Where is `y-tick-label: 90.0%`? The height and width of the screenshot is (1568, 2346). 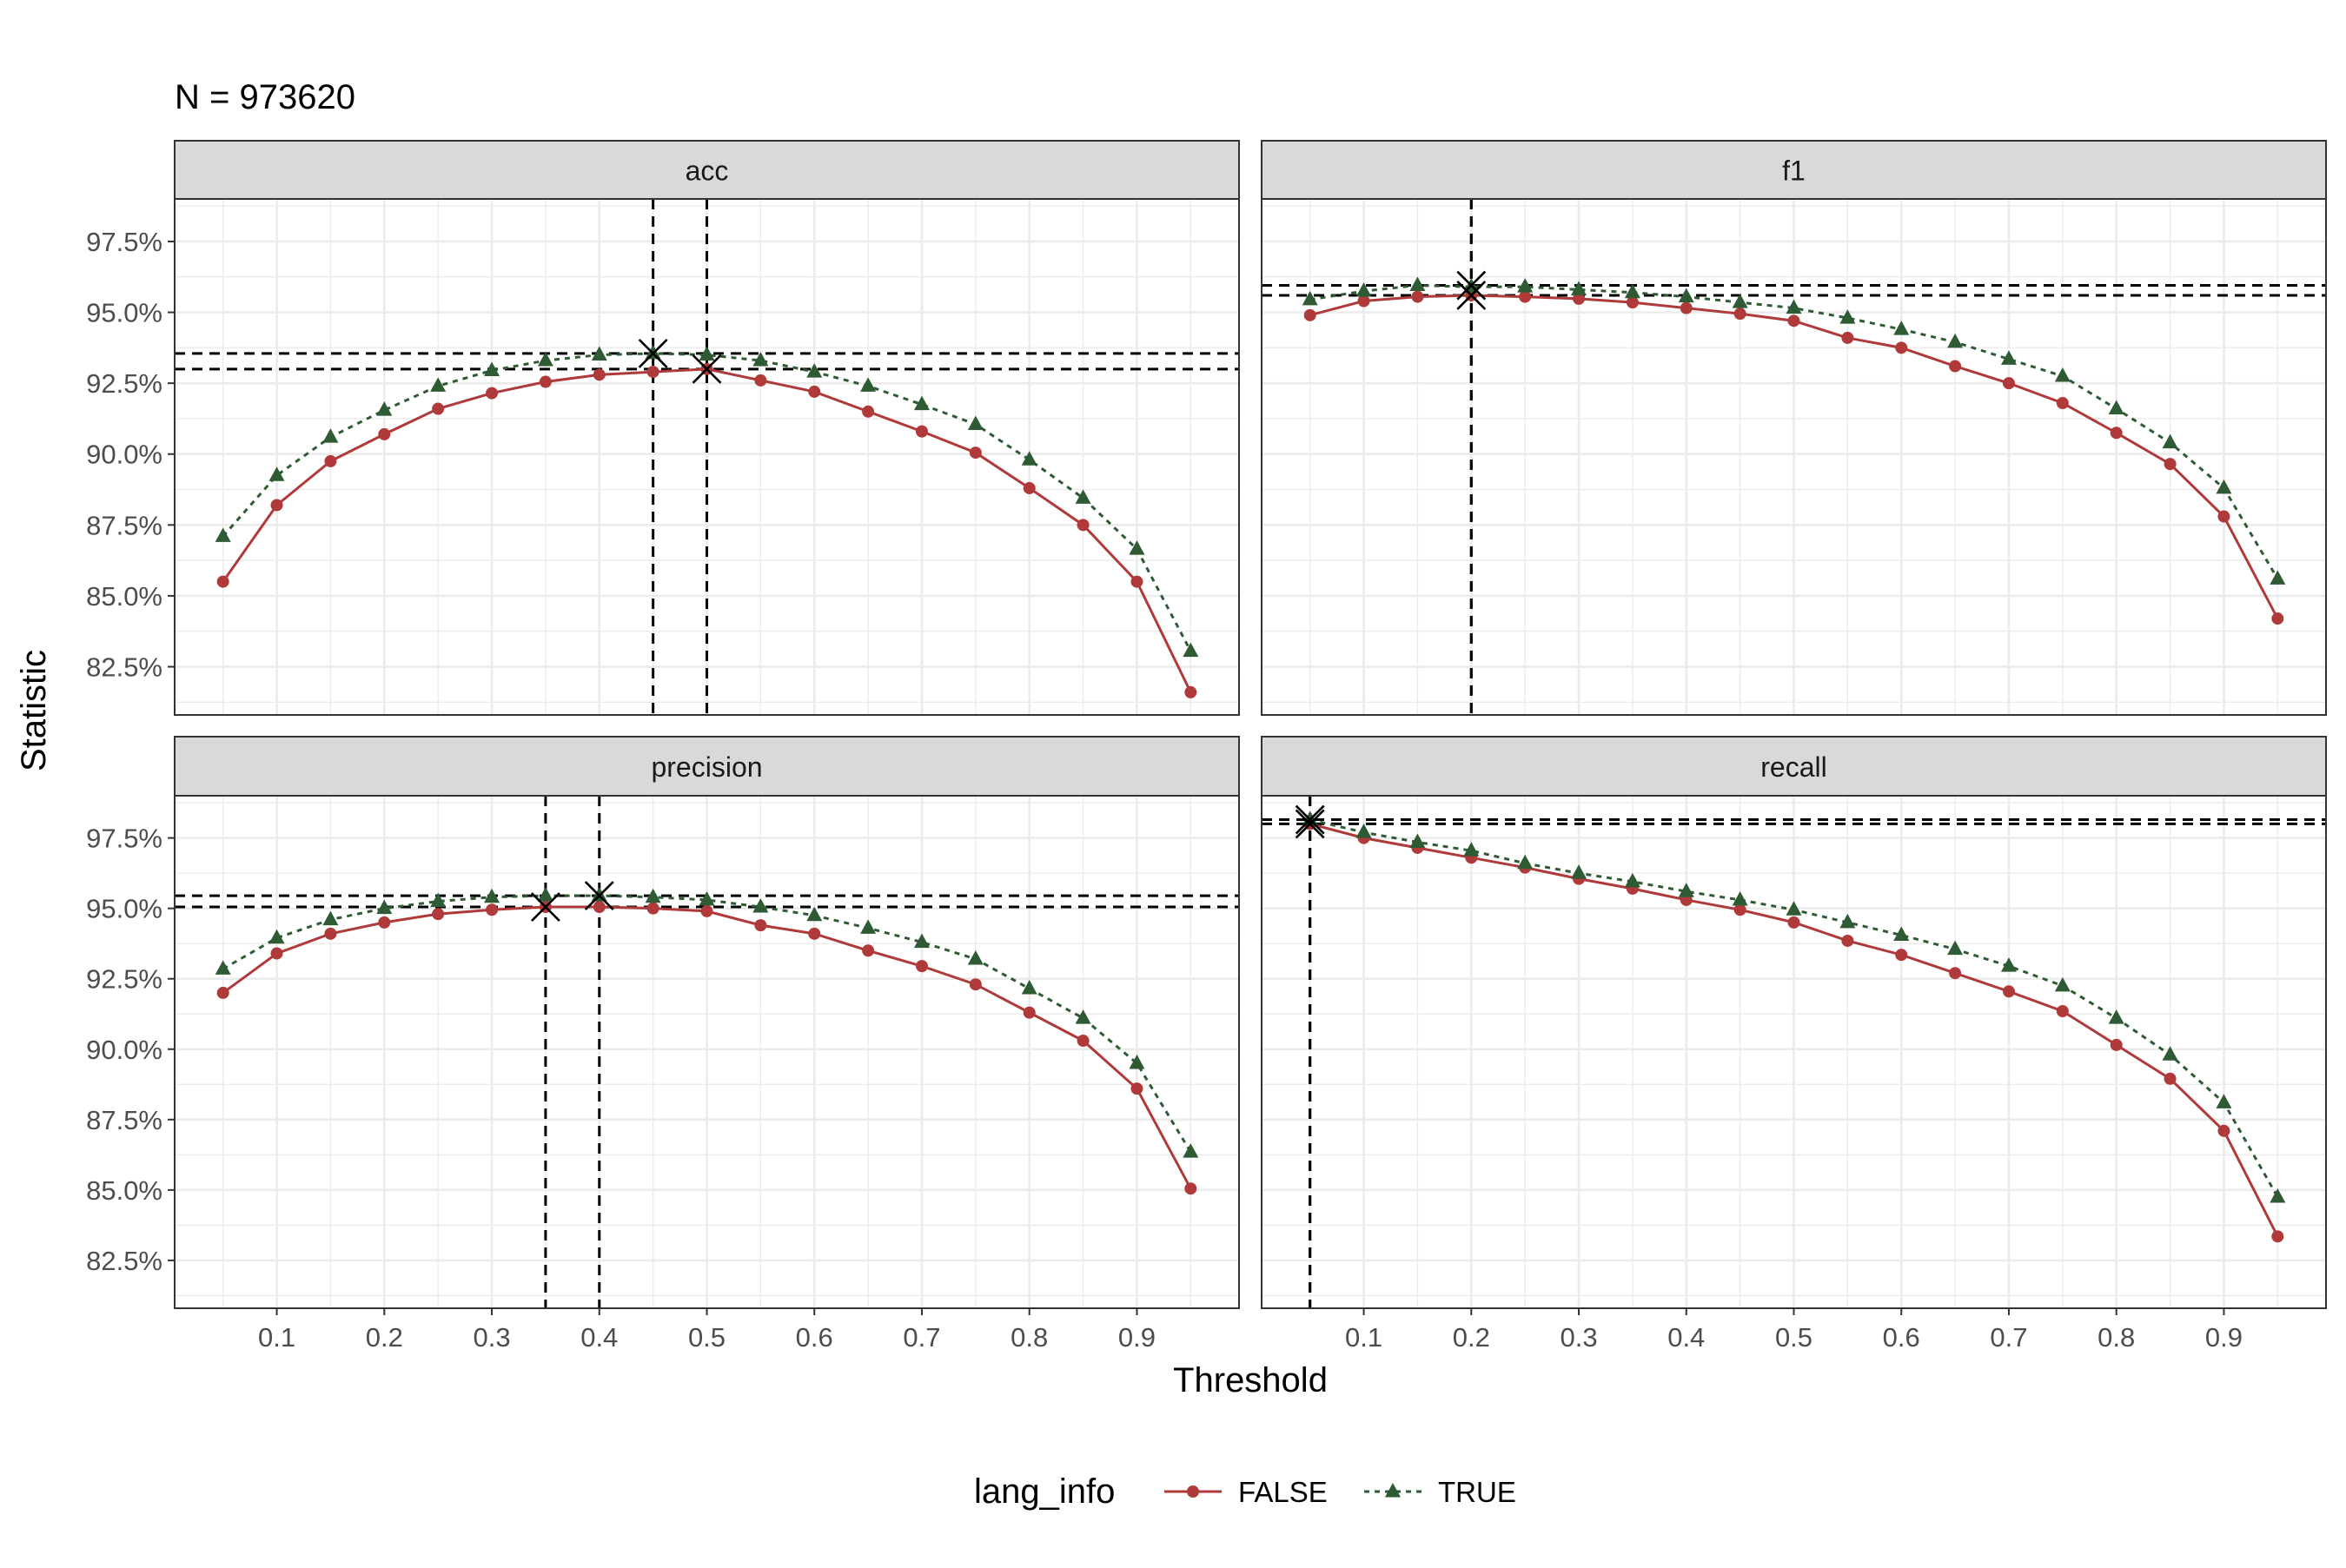 y-tick-label: 90.0% is located at coordinates (124, 455).